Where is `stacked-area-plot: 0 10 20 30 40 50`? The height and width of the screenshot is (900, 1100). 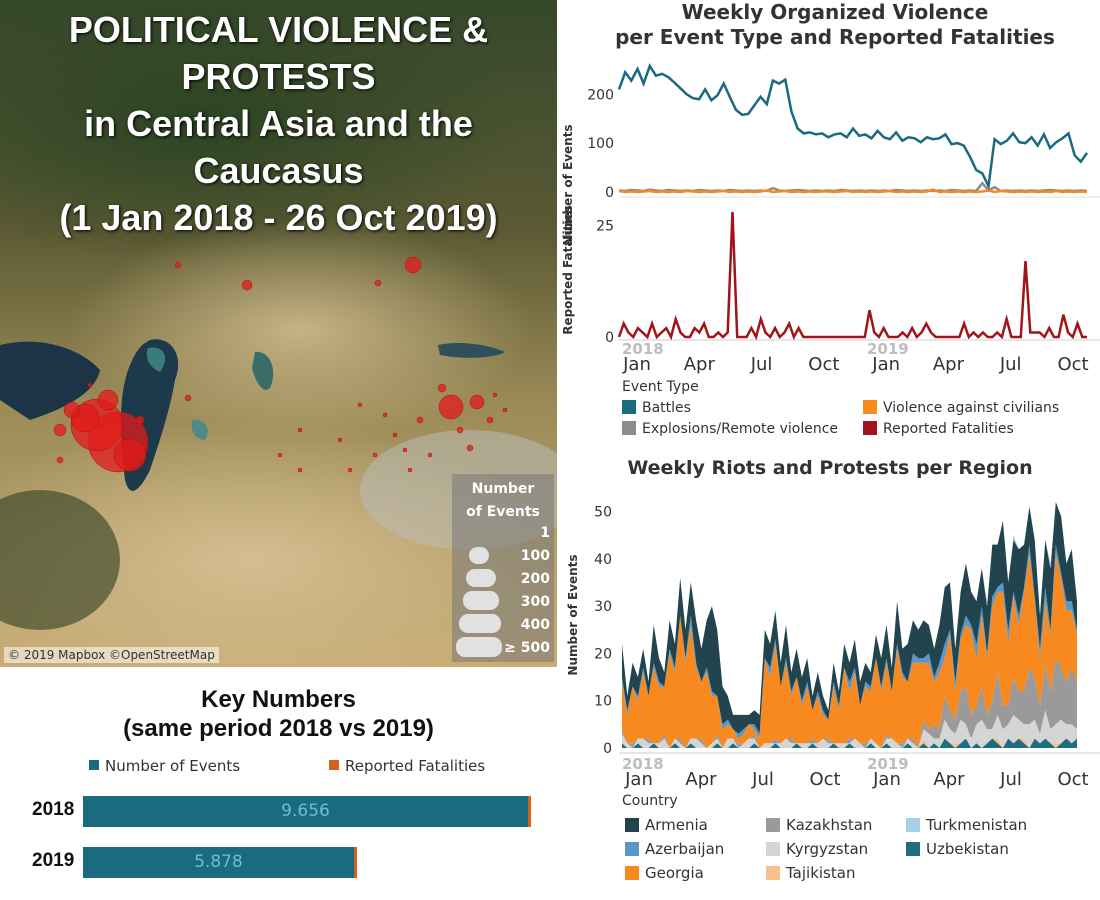
stacked-area-plot: 0 10 20 30 40 50 is located at coordinates (835, 629).